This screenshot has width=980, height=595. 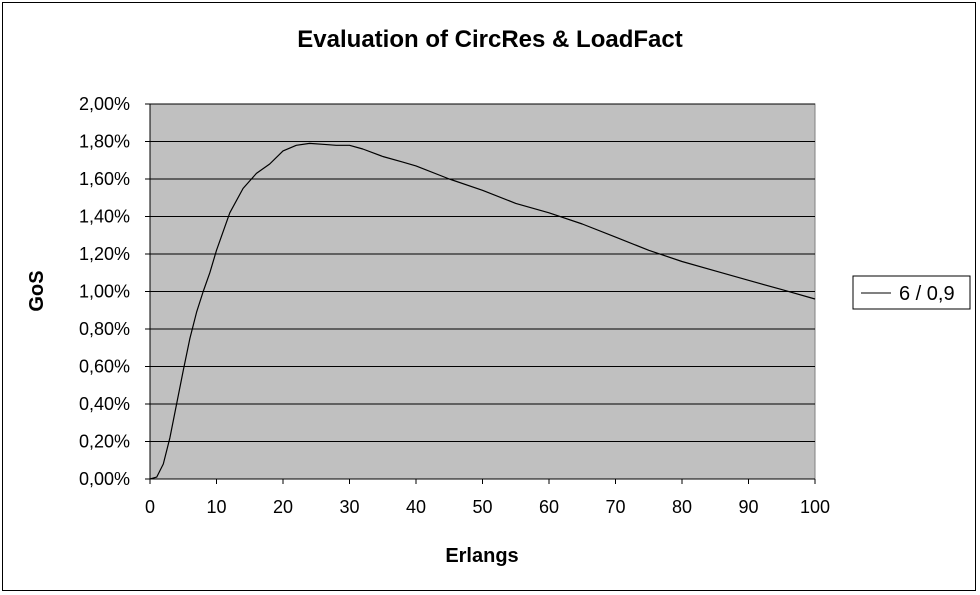 I want to click on x-tick-label: 0, so click(x=150, y=507).